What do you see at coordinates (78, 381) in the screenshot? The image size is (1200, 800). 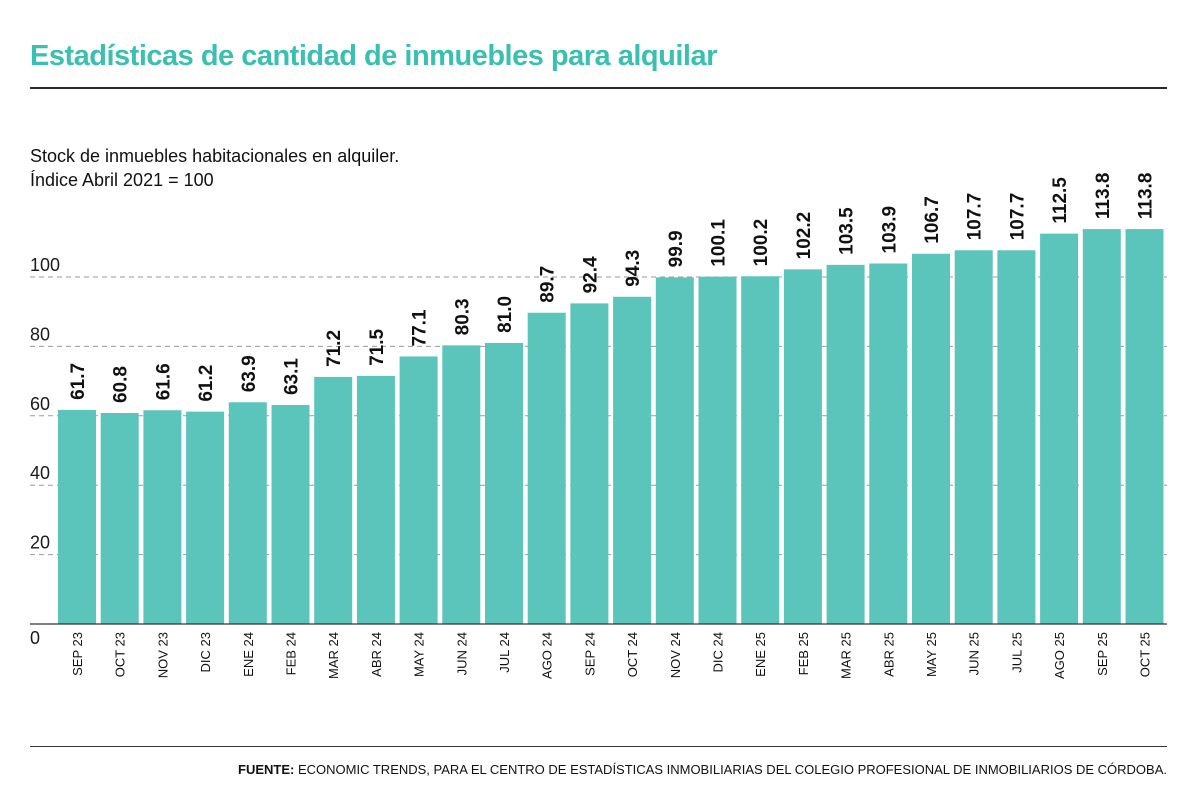 I see `bar-value-label: 61.7` at bounding box center [78, 381].